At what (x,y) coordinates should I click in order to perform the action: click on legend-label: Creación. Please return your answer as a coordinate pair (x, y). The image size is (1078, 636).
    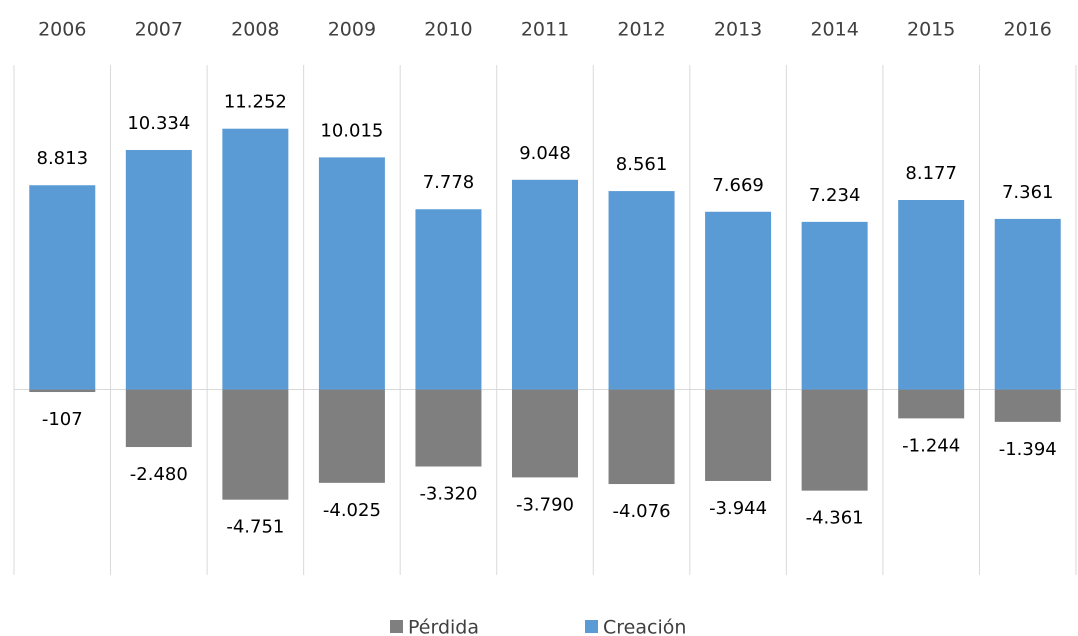
    Looking at the image, I should click on (644, 626).